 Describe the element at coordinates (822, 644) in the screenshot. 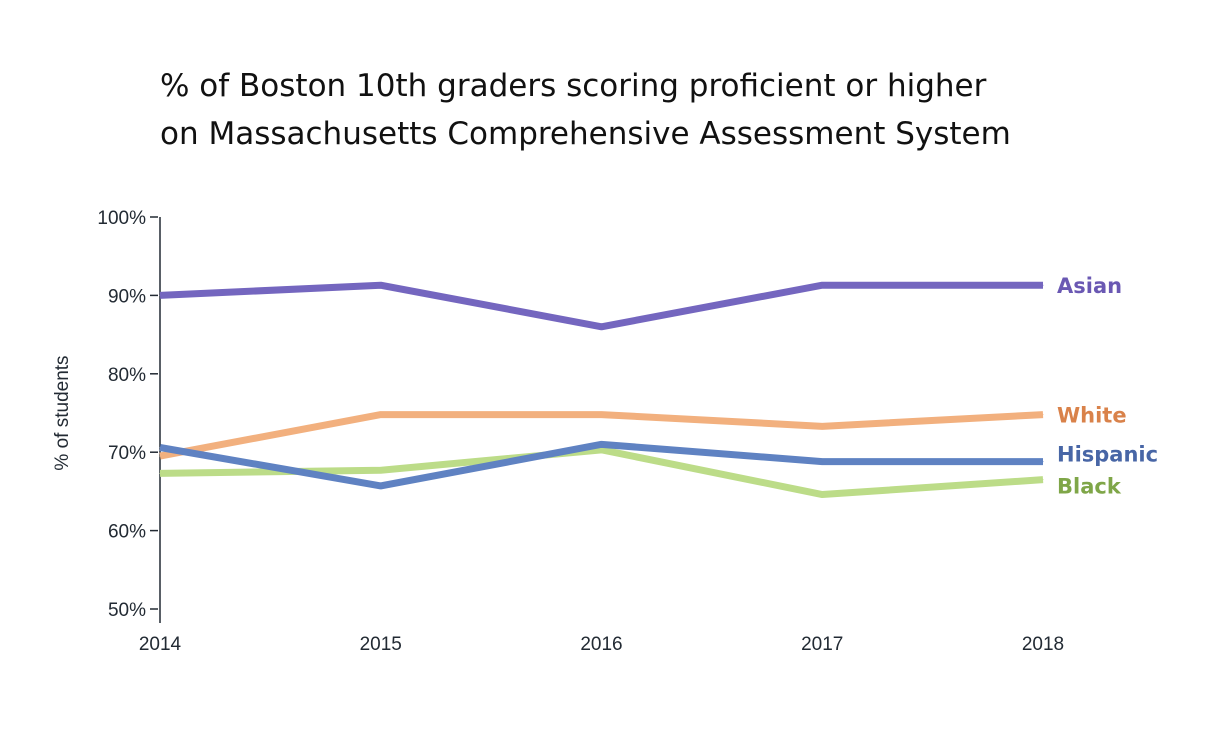

I see `x-tick-label-2017: 2017` at that location.